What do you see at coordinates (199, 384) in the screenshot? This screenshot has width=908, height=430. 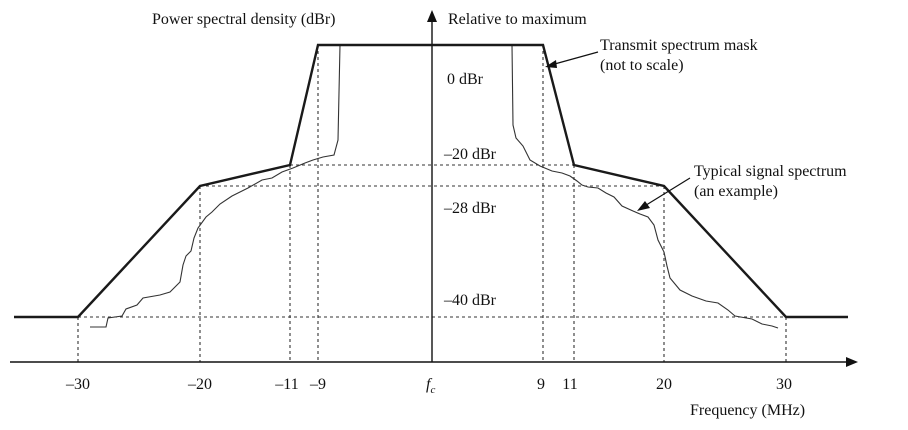 I see `x-tick-minus20: –20` at bounding box center [199, 384].